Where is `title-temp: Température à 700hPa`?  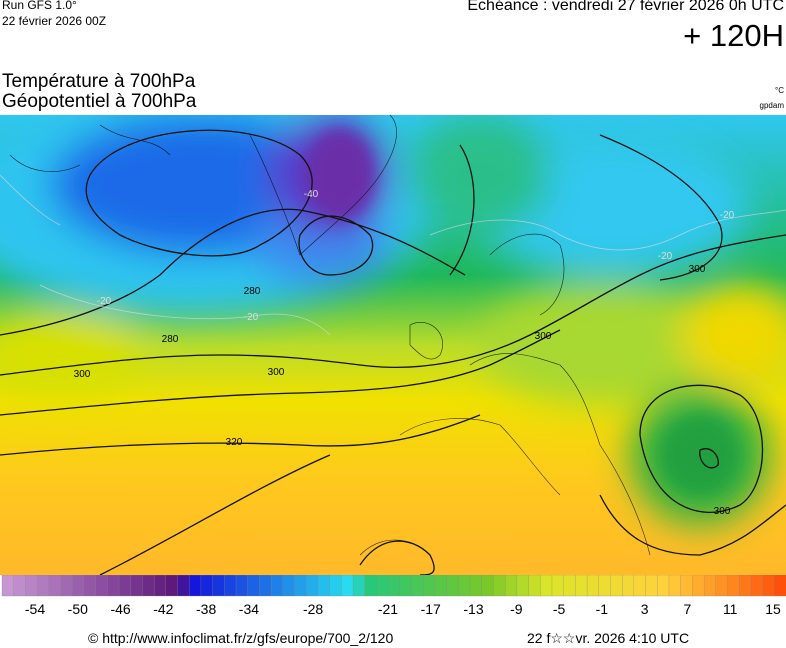
title-temp: Température à 700hPa is located at coordinates (99, 81).